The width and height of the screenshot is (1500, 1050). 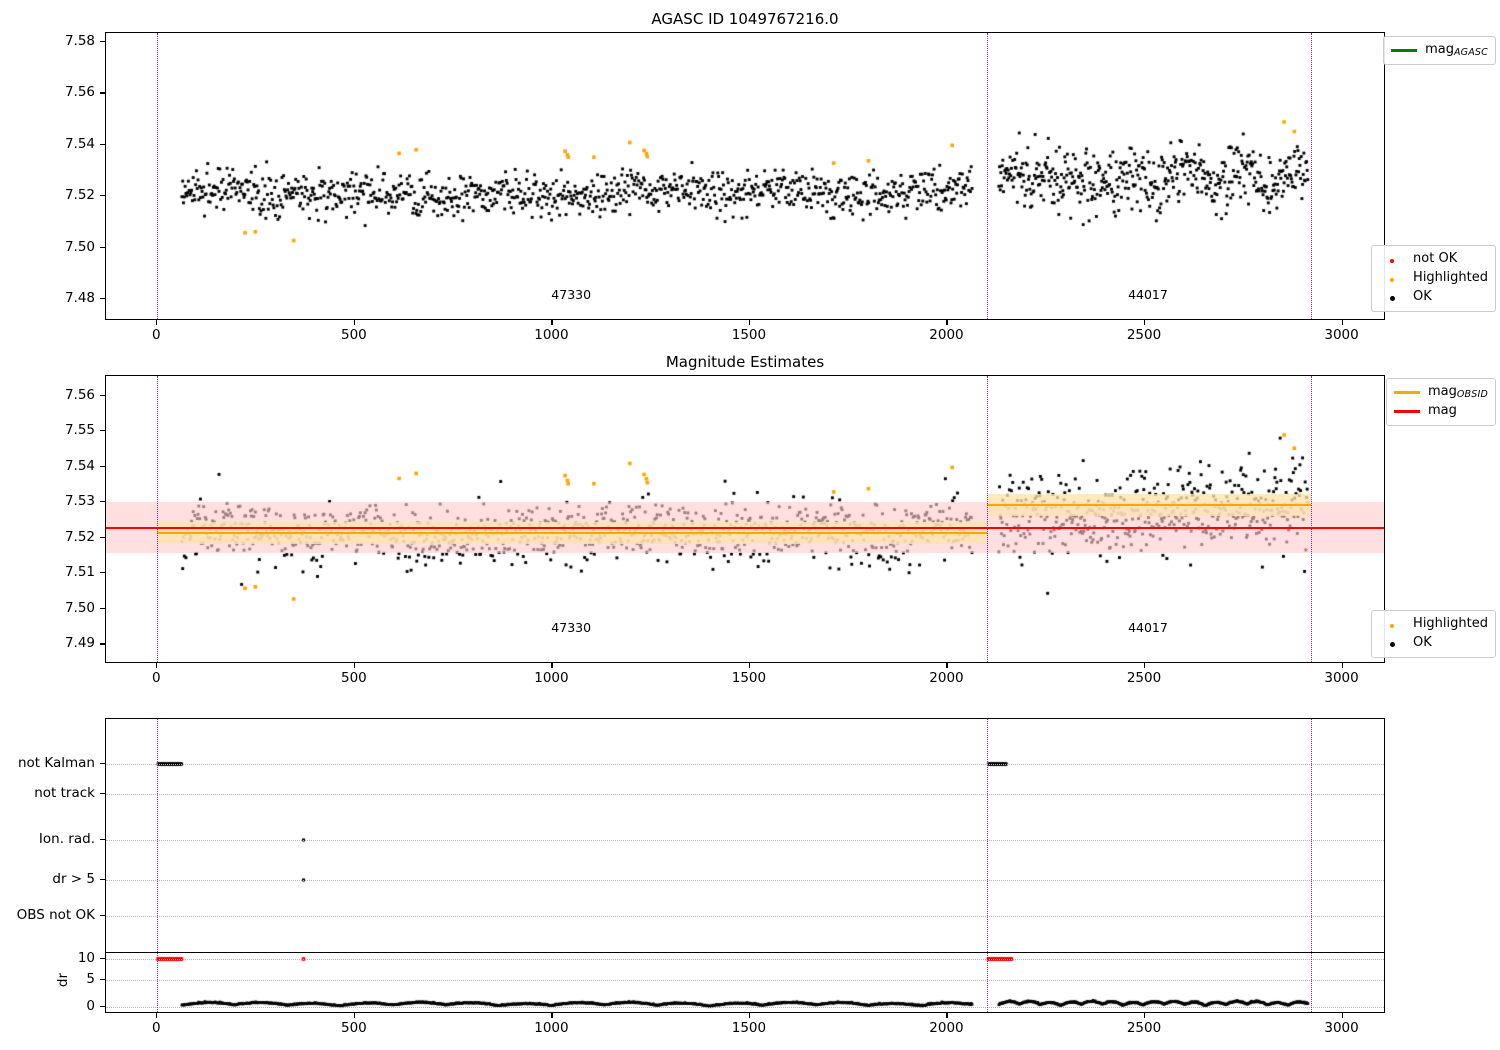 What do you see at coordinates (1450, 623) in the screenshot?
I see `legend-entry-label: Highlighted` at bounding box center [1450, 623].